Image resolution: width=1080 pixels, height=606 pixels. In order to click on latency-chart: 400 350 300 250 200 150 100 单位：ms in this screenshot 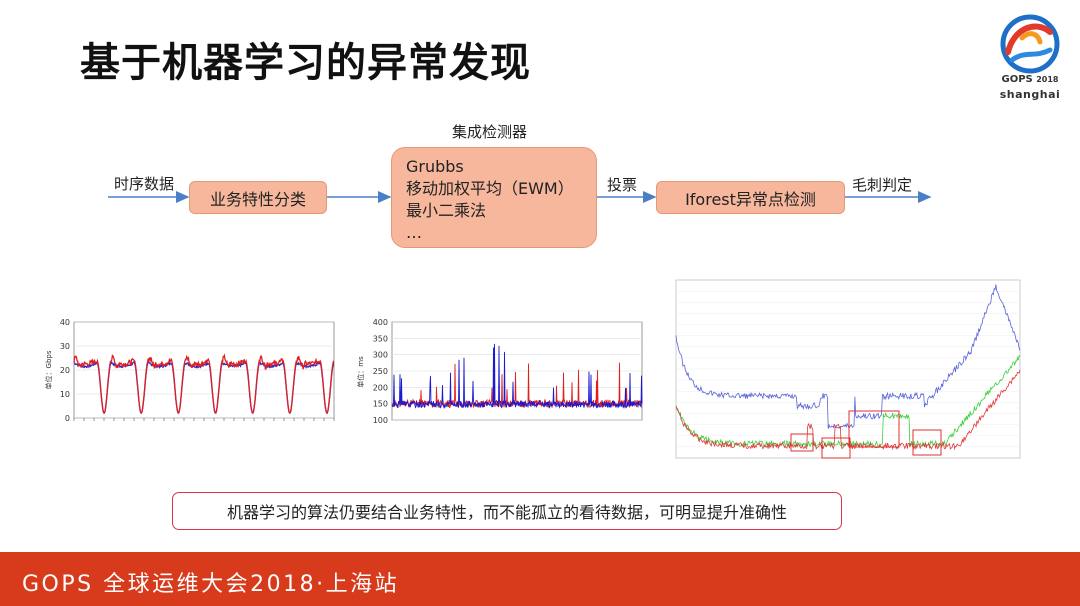, I will do `click(499, 371)`.